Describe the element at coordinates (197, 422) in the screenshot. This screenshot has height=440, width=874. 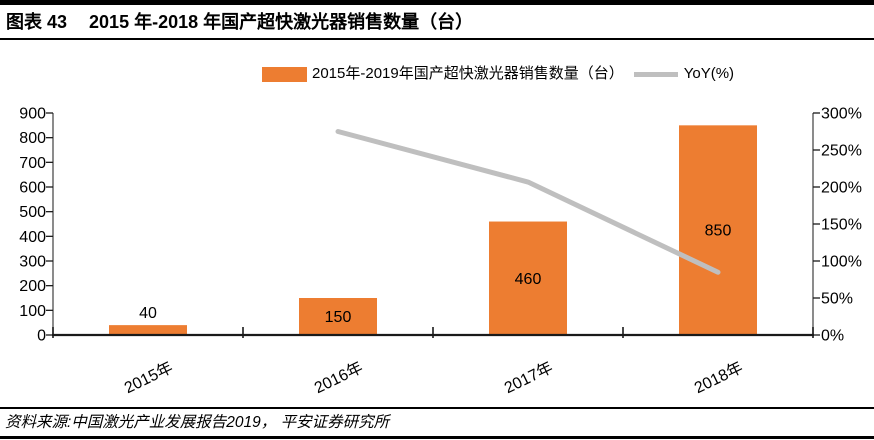
I see `source-text: 资料来源:中国激光产业发展报告2019， 平安证券研究所` at that location.